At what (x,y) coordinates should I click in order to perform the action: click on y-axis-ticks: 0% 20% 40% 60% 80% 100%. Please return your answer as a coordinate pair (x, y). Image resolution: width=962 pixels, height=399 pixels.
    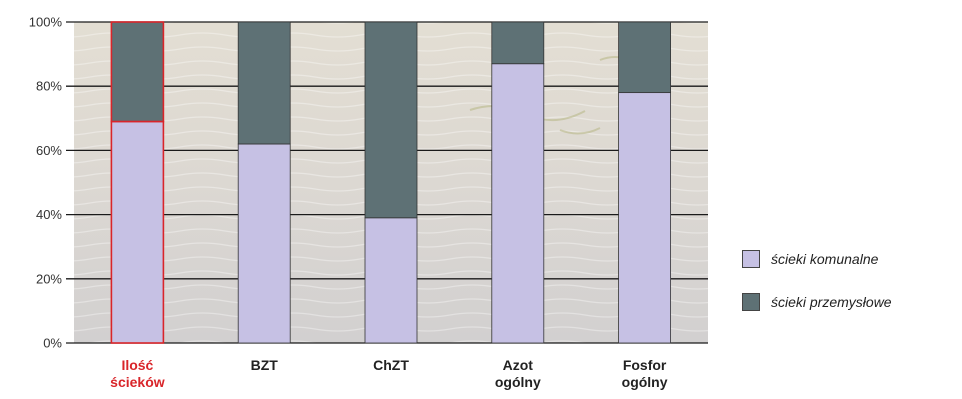
    Looking at the image, I should click on (46, 183).